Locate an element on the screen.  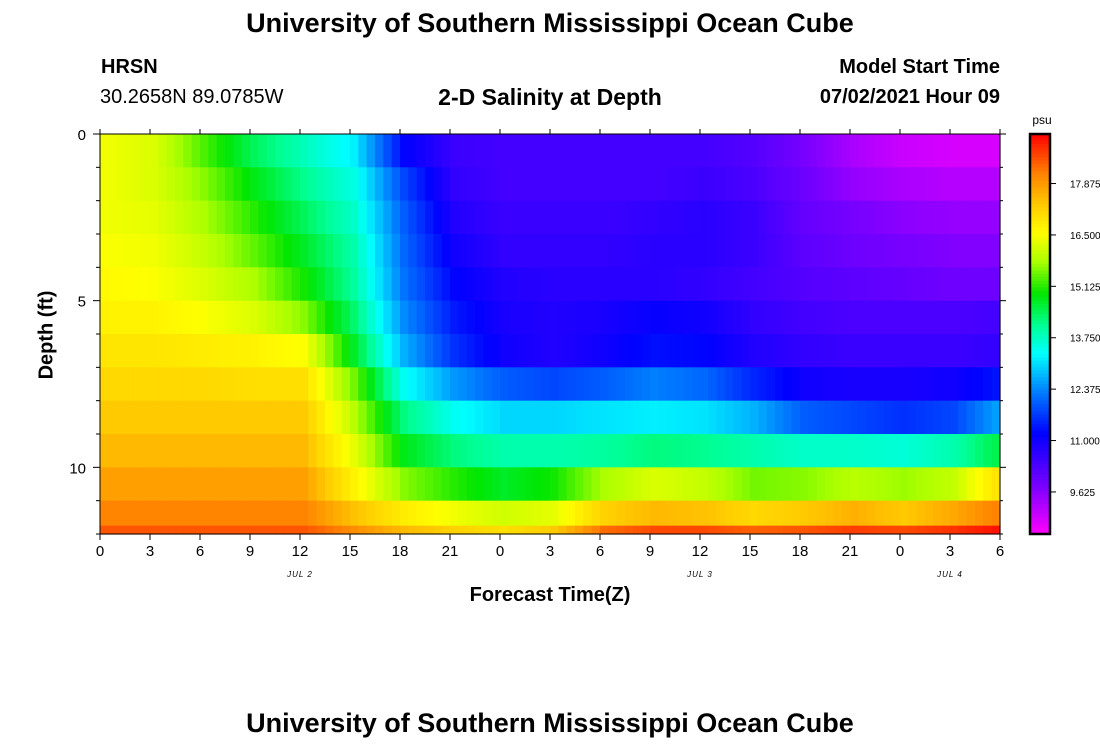
model-start-value: 07/02/2021 Hour 09 is located at coordinates (909, 97).